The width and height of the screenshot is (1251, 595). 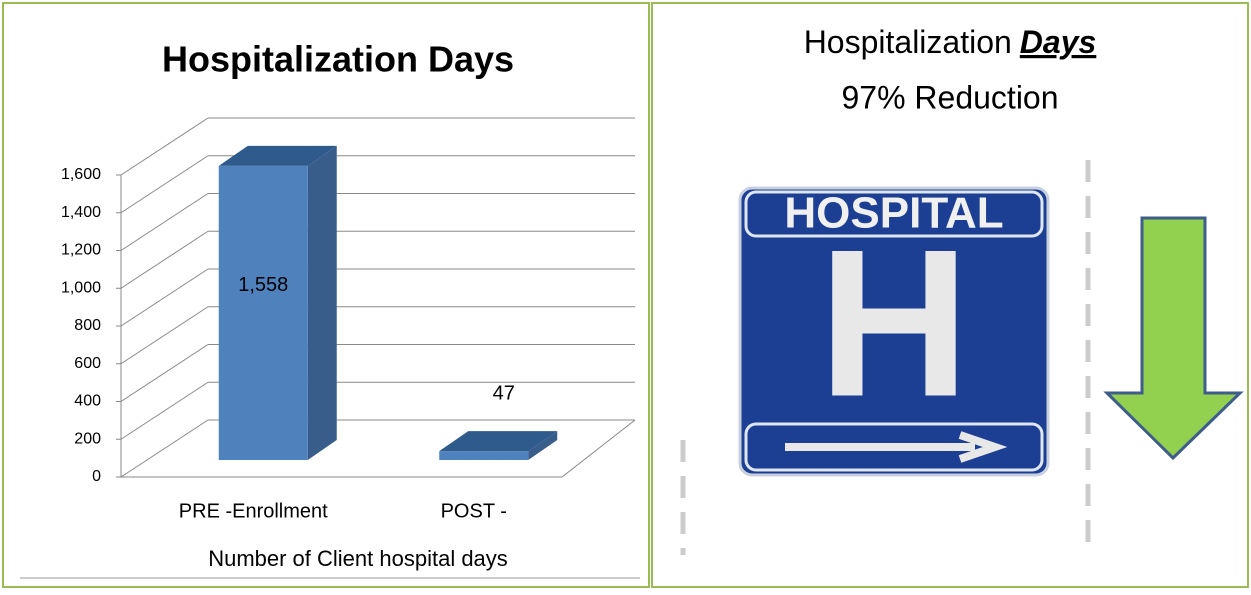 What do you see at coordinates (253, 511) in the screenshot?
I see `x-tick-label: PRE -Enrollment` at bounding box center [253, 511].